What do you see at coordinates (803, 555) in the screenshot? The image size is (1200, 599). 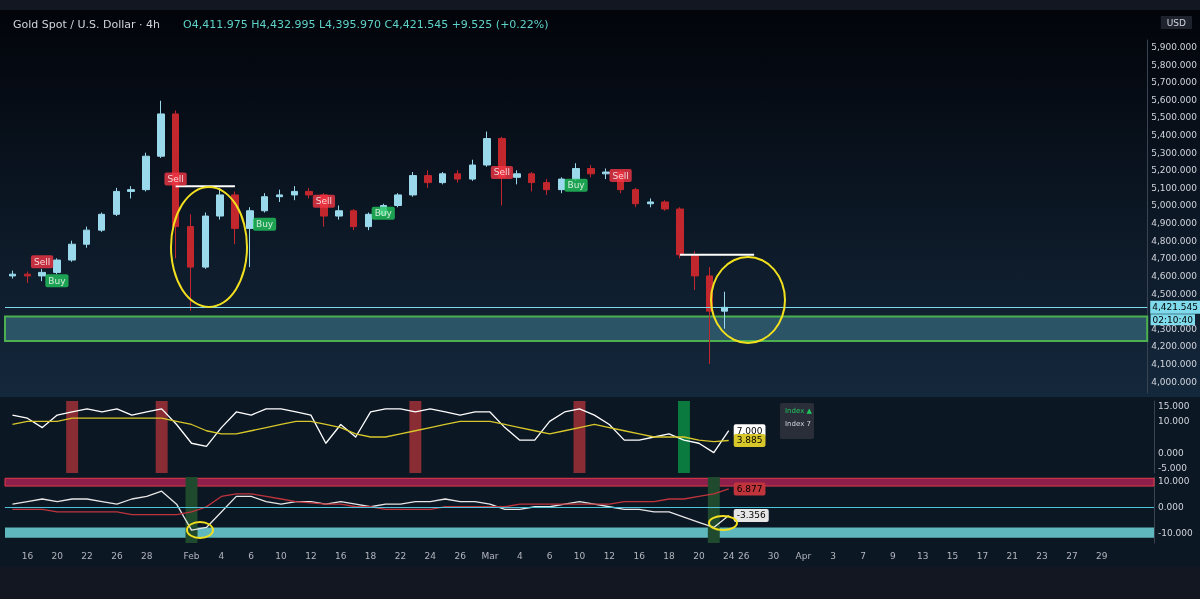 I see `x-tick-label: Apr` at bounding box center [803, 555].